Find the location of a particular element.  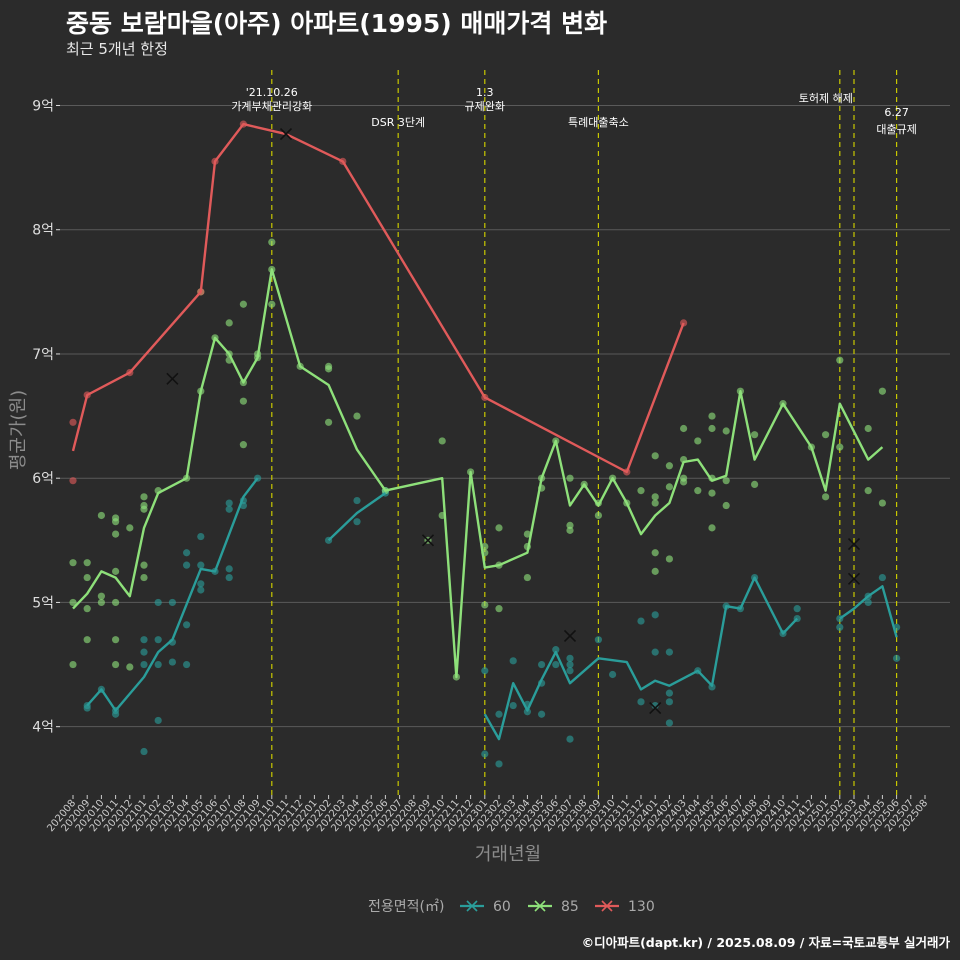

event-label: 가계부채관리강화 is located at coordinates (271, 106).